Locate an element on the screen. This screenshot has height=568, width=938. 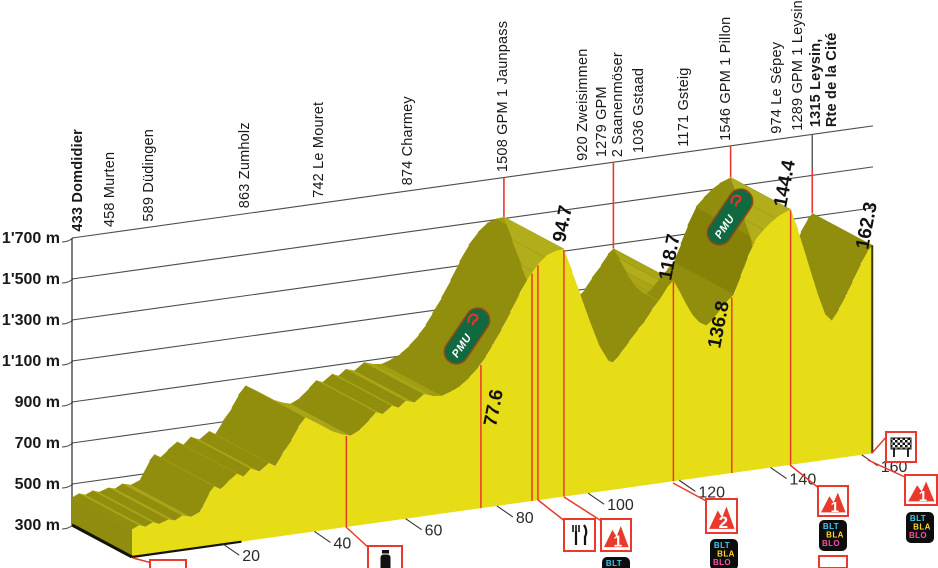
waypoint-label: 1036 Gstaad is located at coordinates (639, 110).